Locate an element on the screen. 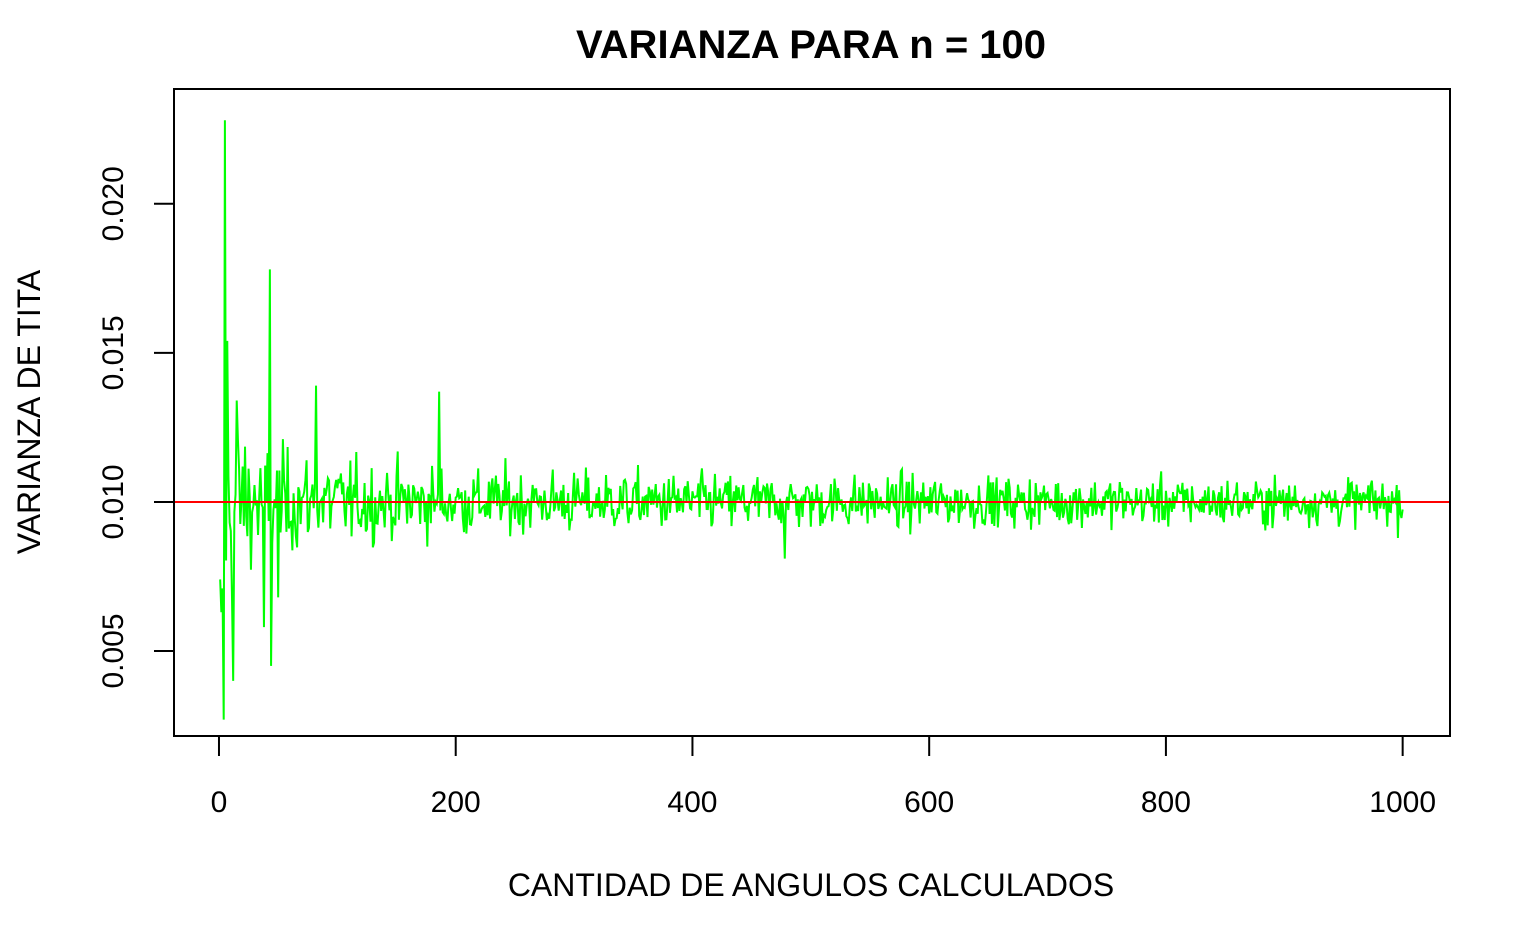 Image resolution: width=1540 pixels, height=951 pixels. x-axis-label: CANTIDAD DE ANGULOS CALCULADOS is located at coordinates (811, 885).